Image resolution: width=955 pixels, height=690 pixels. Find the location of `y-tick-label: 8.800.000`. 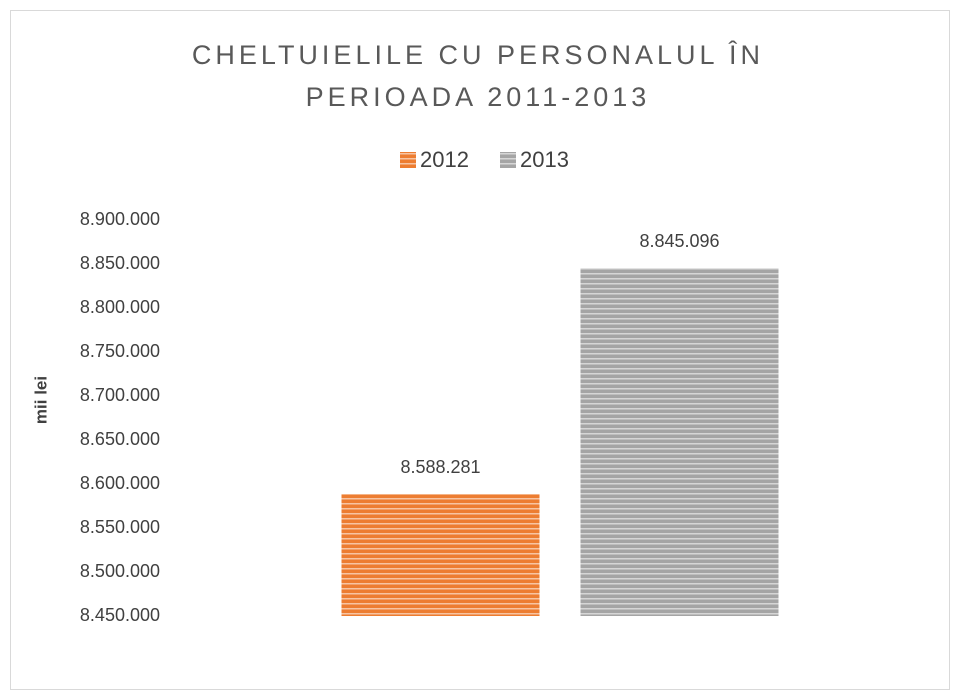

y-tick-label: 8.800.000 is located at coordinates (120, 307).